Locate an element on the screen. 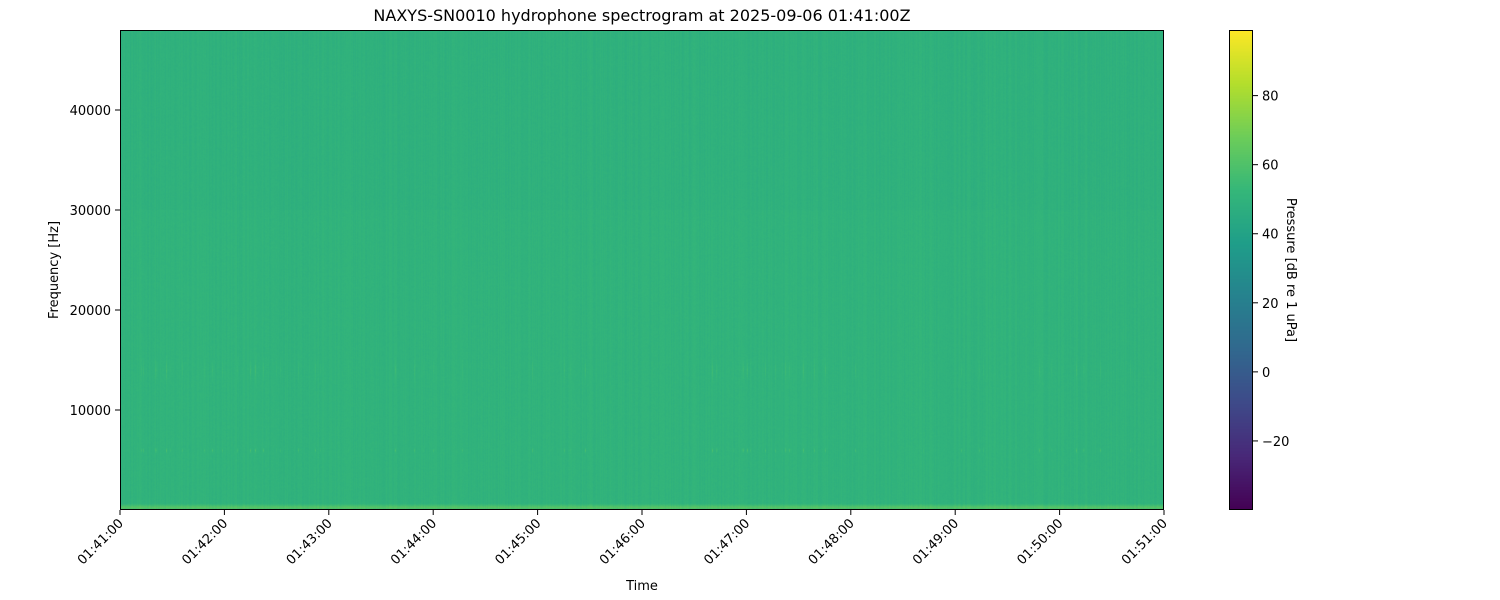 This screenshot has height=600, width=1500. colorbar-label: Pressure [dB re 1 uPa] is located at coordinates (1290, 270).